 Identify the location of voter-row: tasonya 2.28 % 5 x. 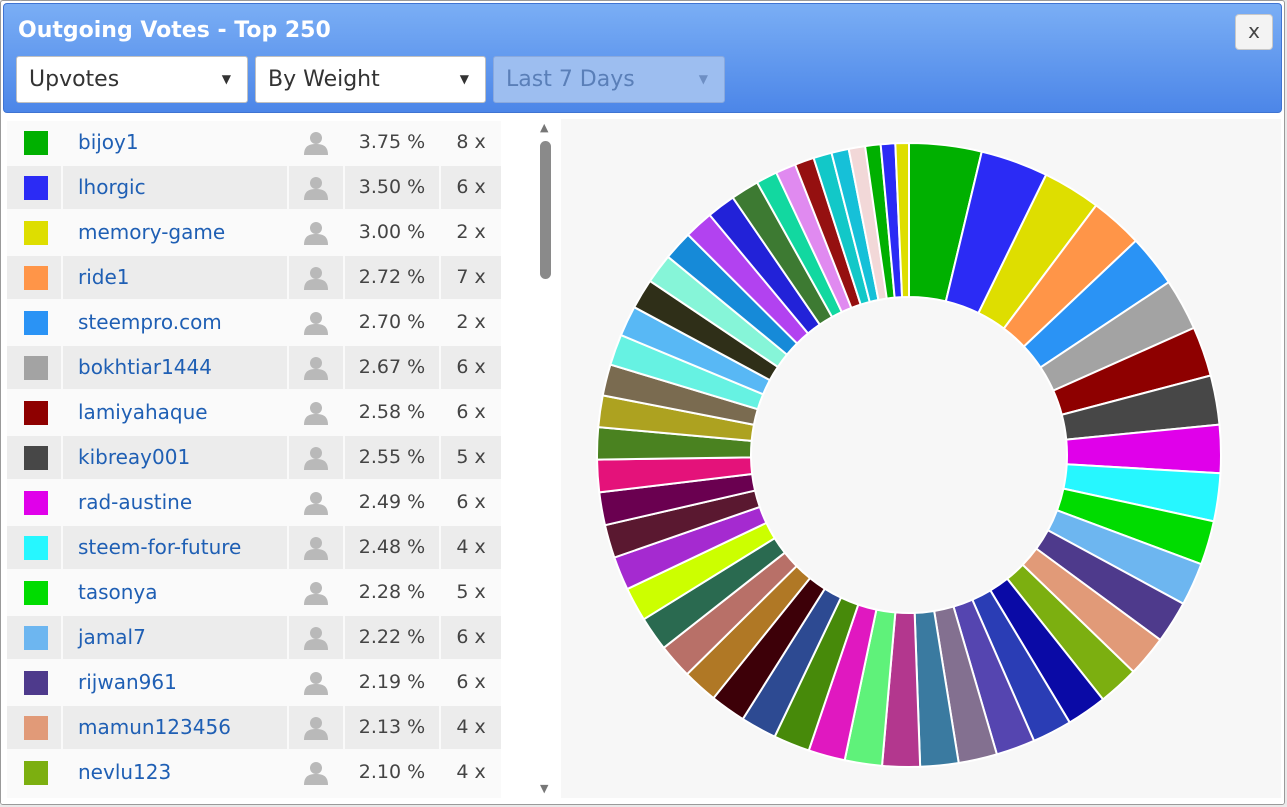
(254, 592).